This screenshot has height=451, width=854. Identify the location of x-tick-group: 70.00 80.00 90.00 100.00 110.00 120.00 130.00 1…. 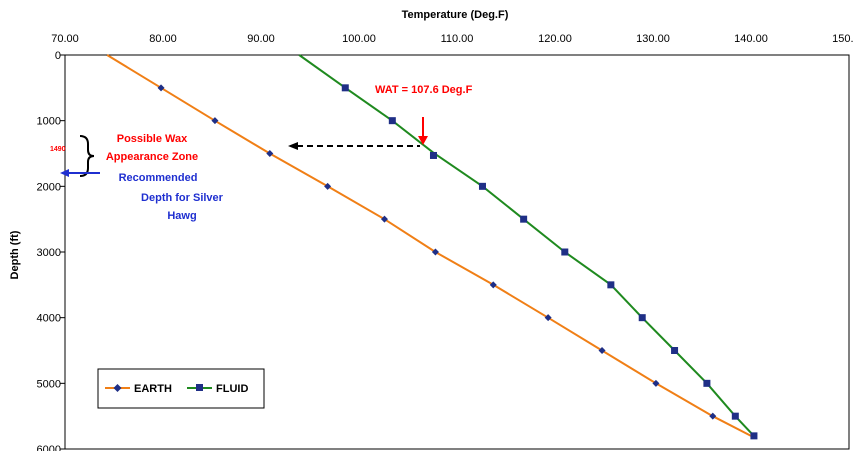
(452, 39).